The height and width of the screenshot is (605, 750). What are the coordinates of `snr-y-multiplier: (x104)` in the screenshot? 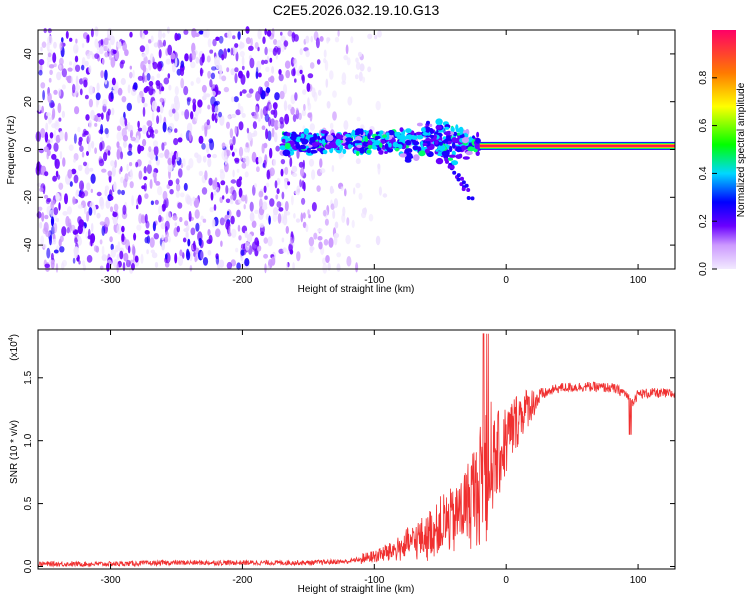 It's located at (14, 347).